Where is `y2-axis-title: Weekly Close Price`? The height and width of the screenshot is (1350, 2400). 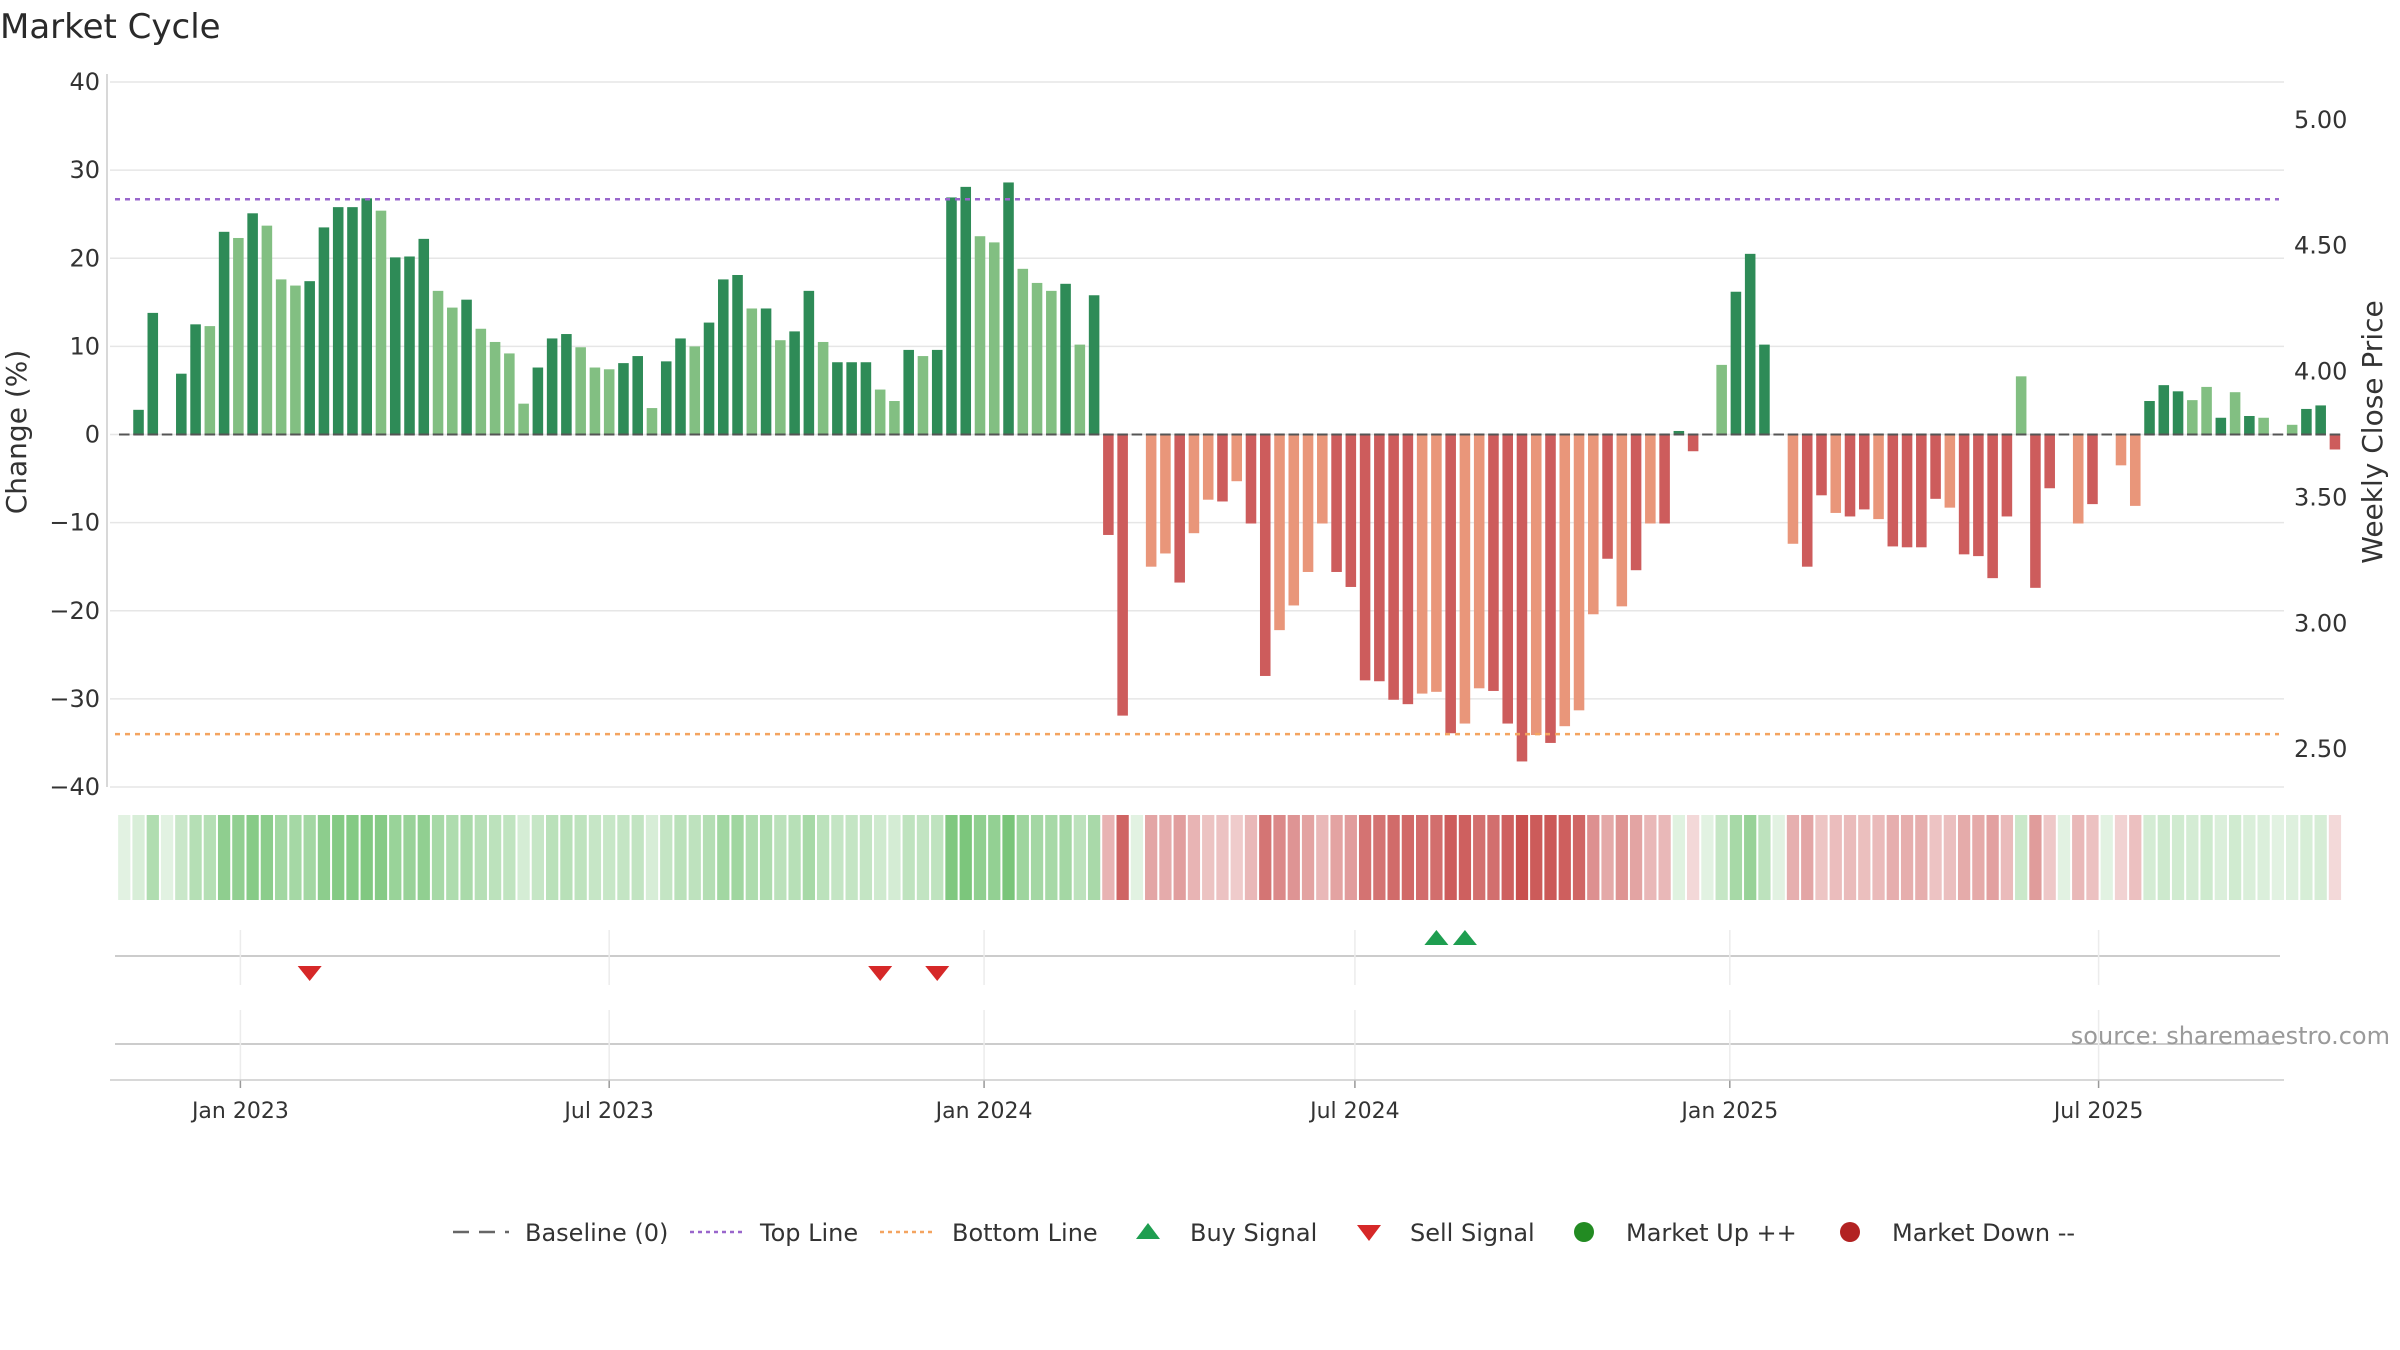
y2-axis-title: Weekly Close Price is located at coordinates (2372, 431).